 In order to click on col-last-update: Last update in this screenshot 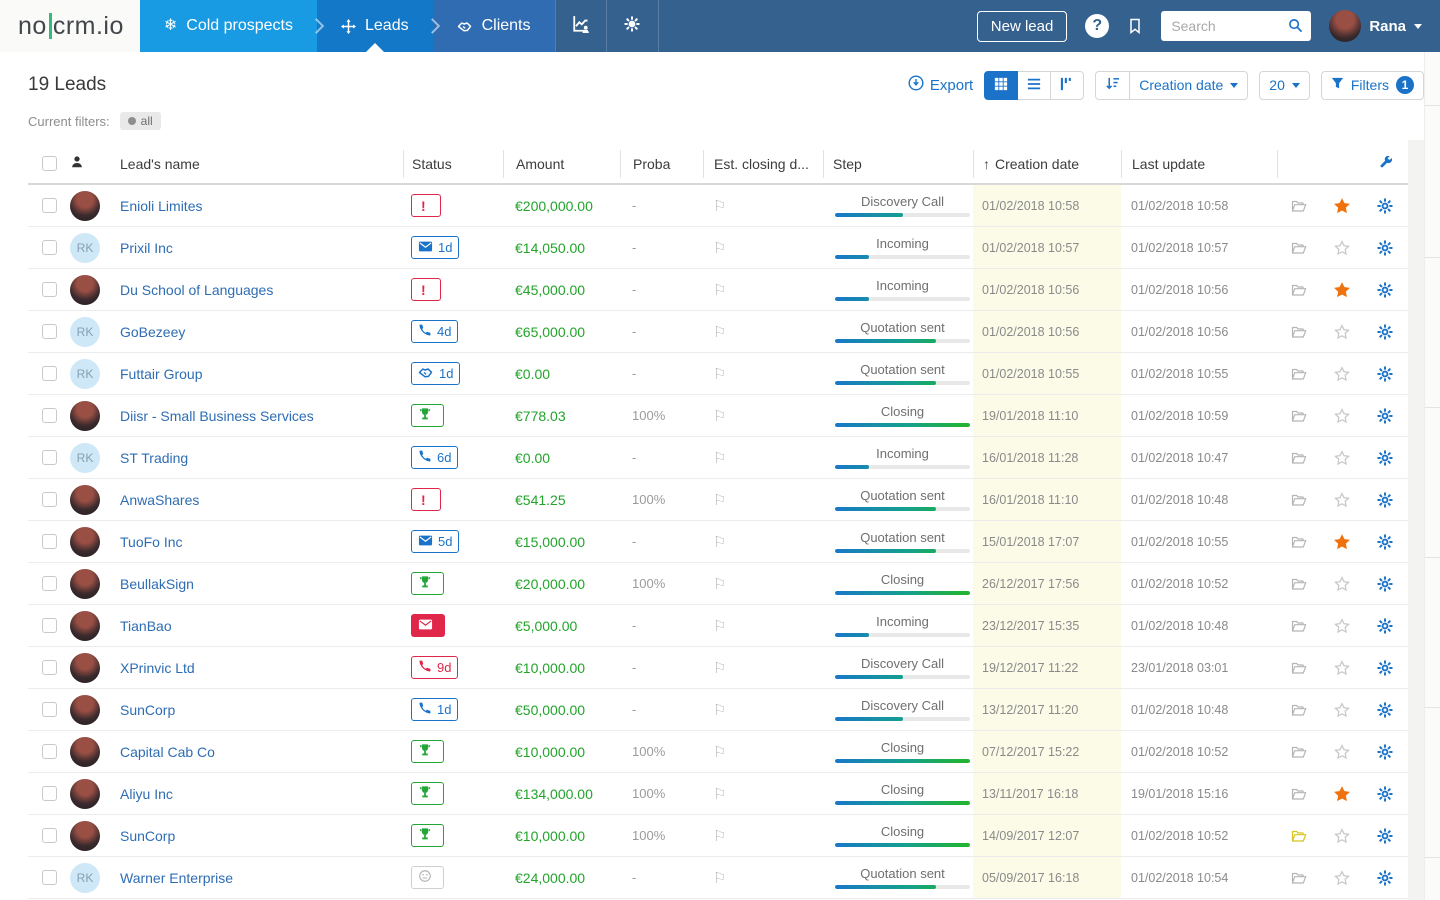, I will do `click(1199, 163)`.